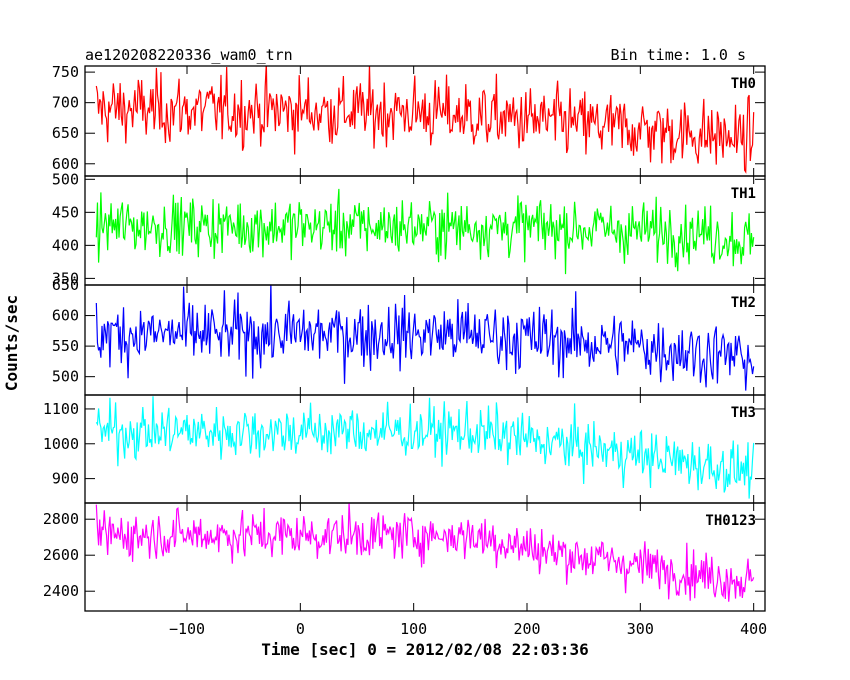 Image resolution: width=850 pixels, height=680 pixels. Describe the element at coordinates (65, 245) in the screenshot. I see `y-tick-label: 400` at that location.